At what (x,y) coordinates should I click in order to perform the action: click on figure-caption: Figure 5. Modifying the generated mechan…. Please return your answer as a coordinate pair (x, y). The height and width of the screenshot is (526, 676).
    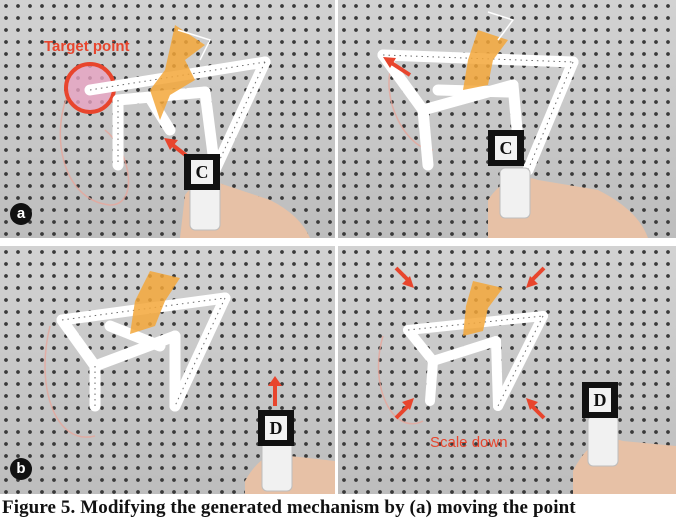
    Looking at the image, I should click on (289, 507).